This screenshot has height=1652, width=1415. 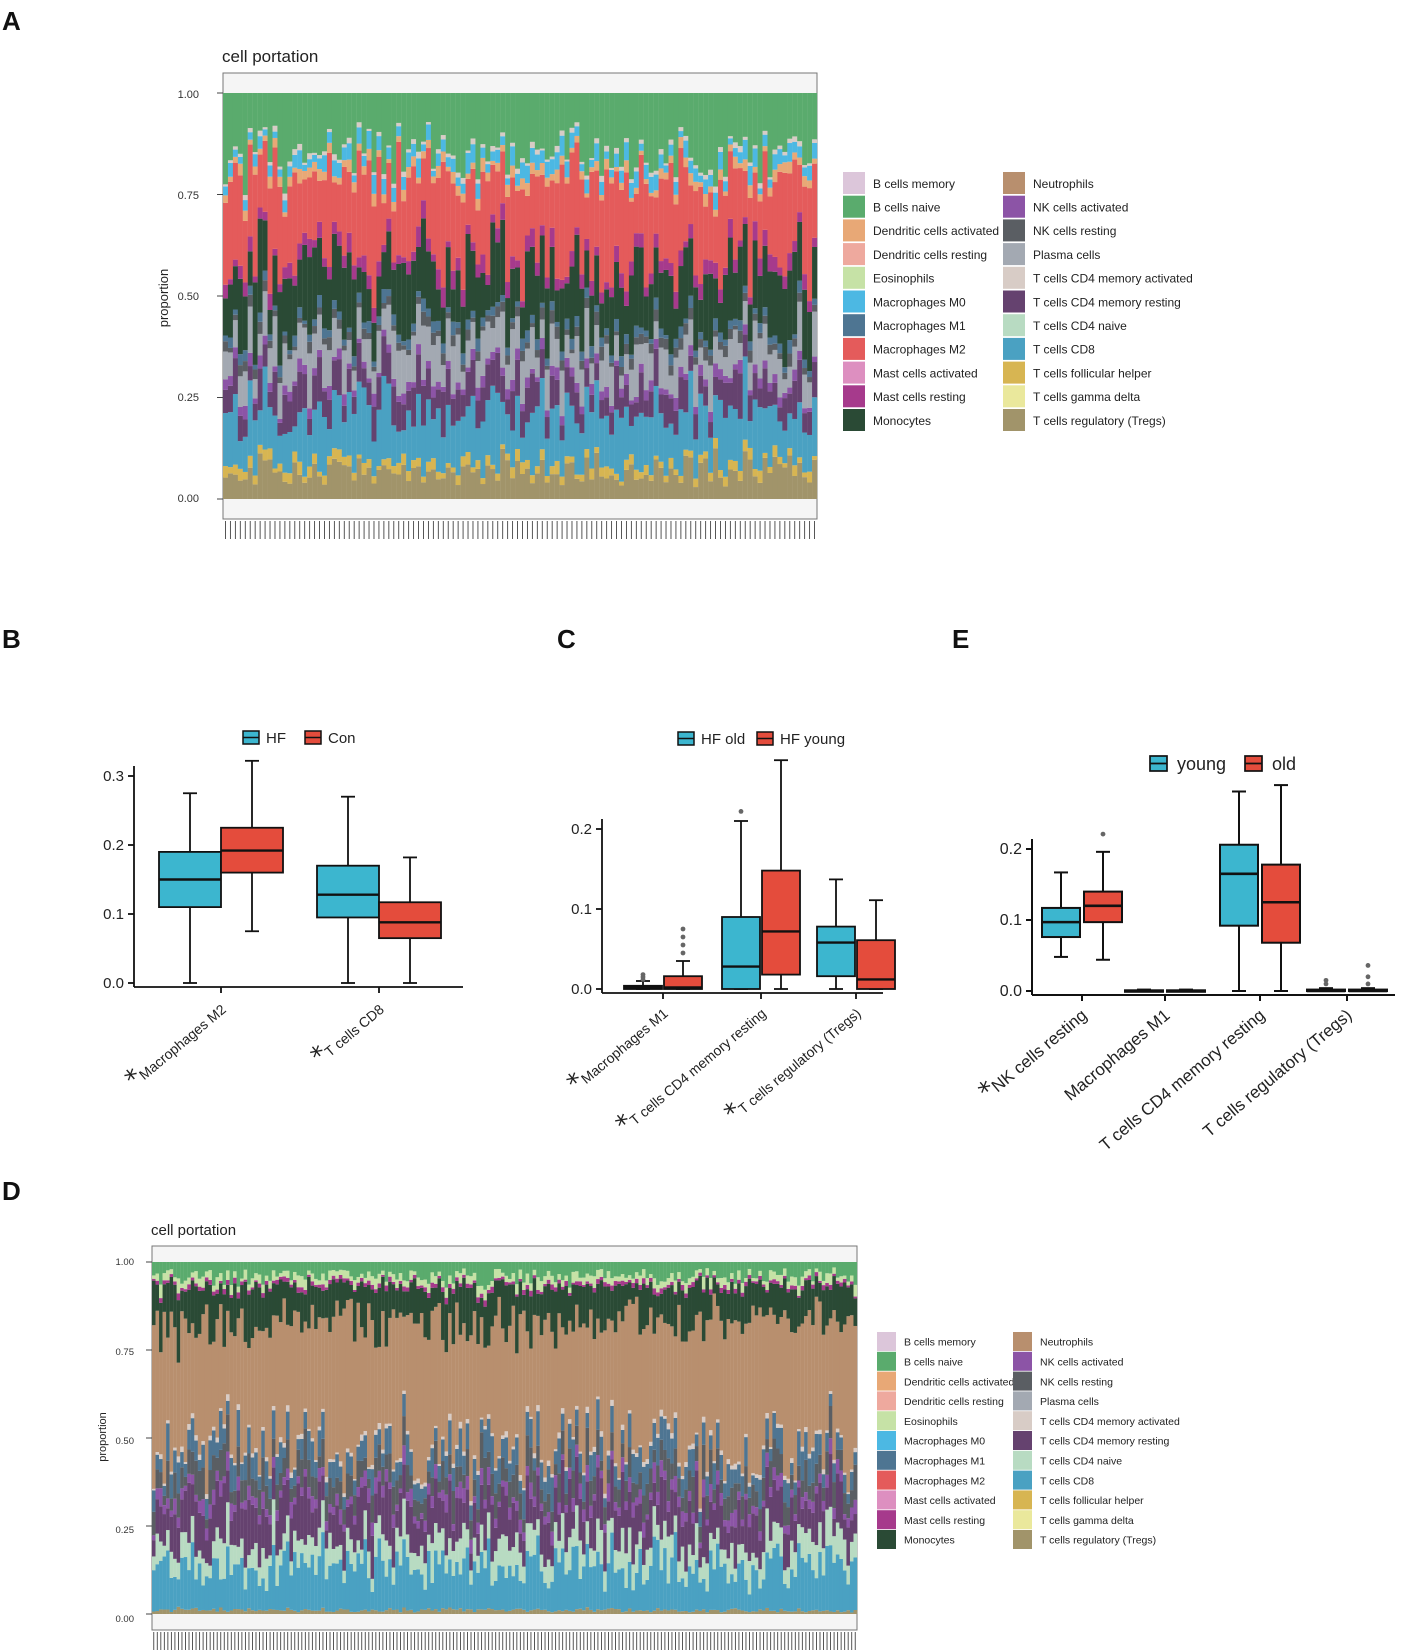 I want to click on legend-swatch-nk-cells-activated, so click(x=1014, y=206).